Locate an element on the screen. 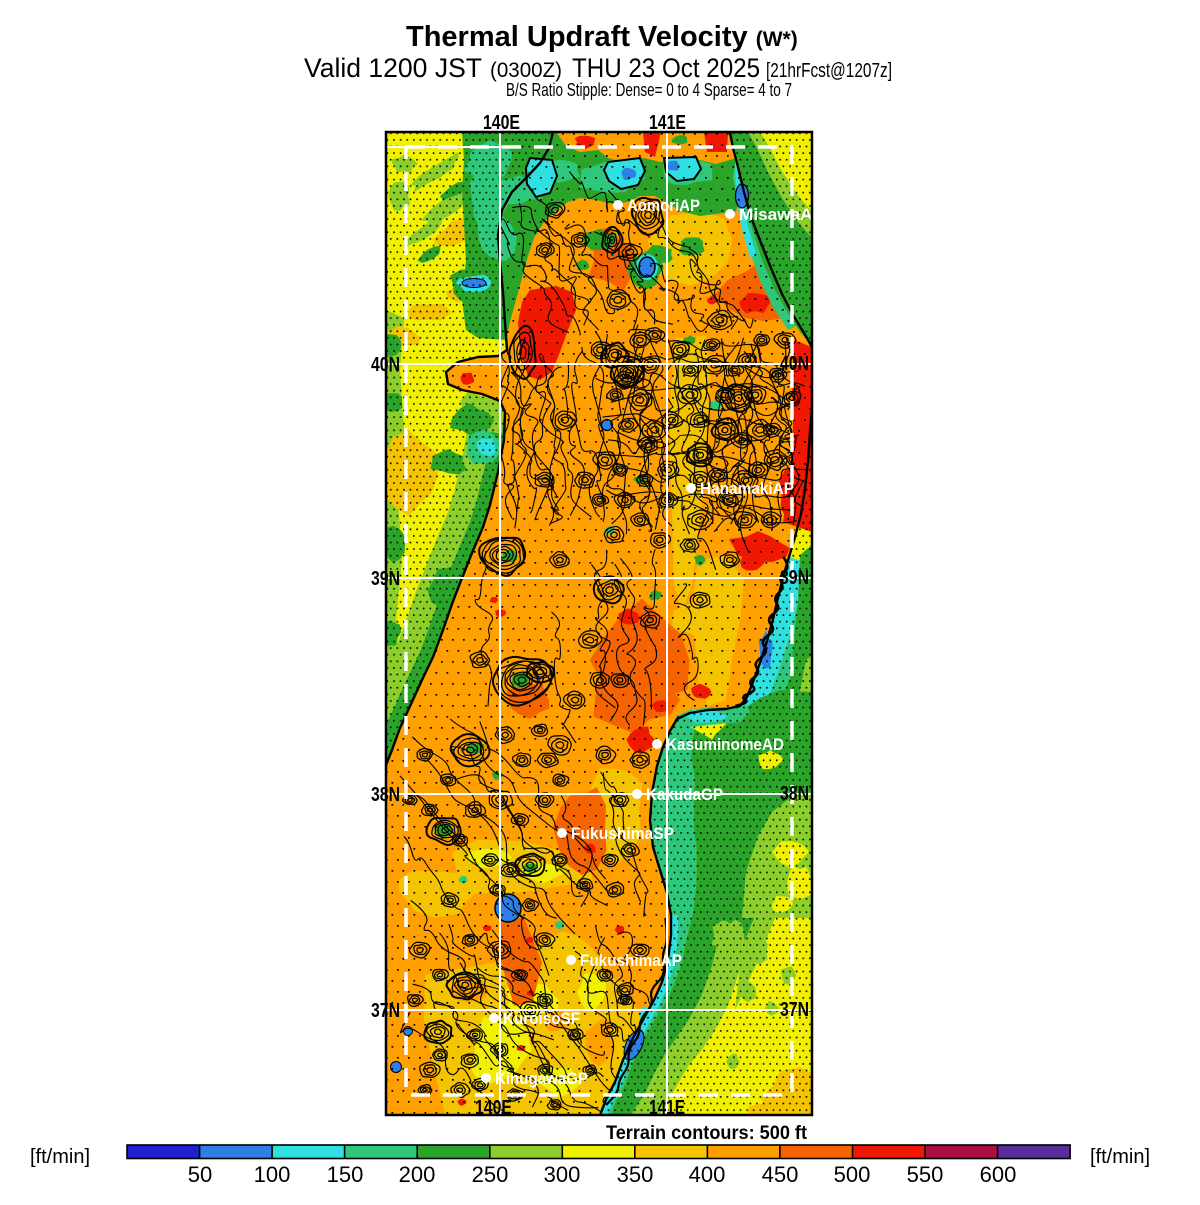 The width and height of the screenshot is (1200, 1205). svg-text: 300 is located at coordinates (562, 1174).